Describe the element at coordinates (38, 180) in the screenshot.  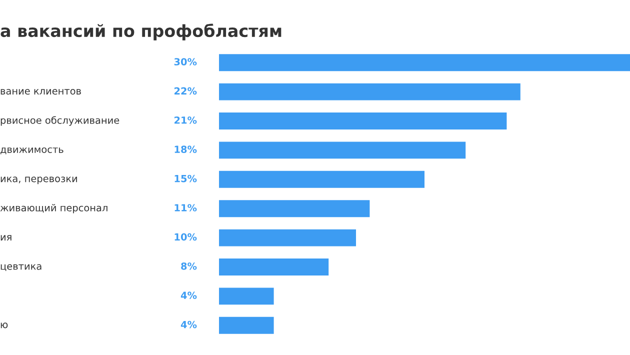
I see `y-tick-label: ика, перевозки` at that location.